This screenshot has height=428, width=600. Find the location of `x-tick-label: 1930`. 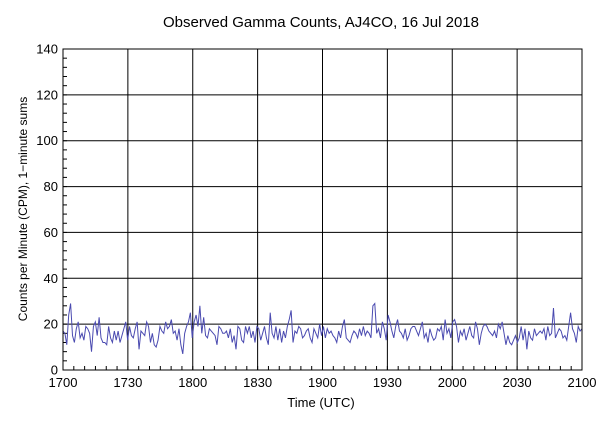

x-tick-label: 1930 is located at coordinates (387, 382).